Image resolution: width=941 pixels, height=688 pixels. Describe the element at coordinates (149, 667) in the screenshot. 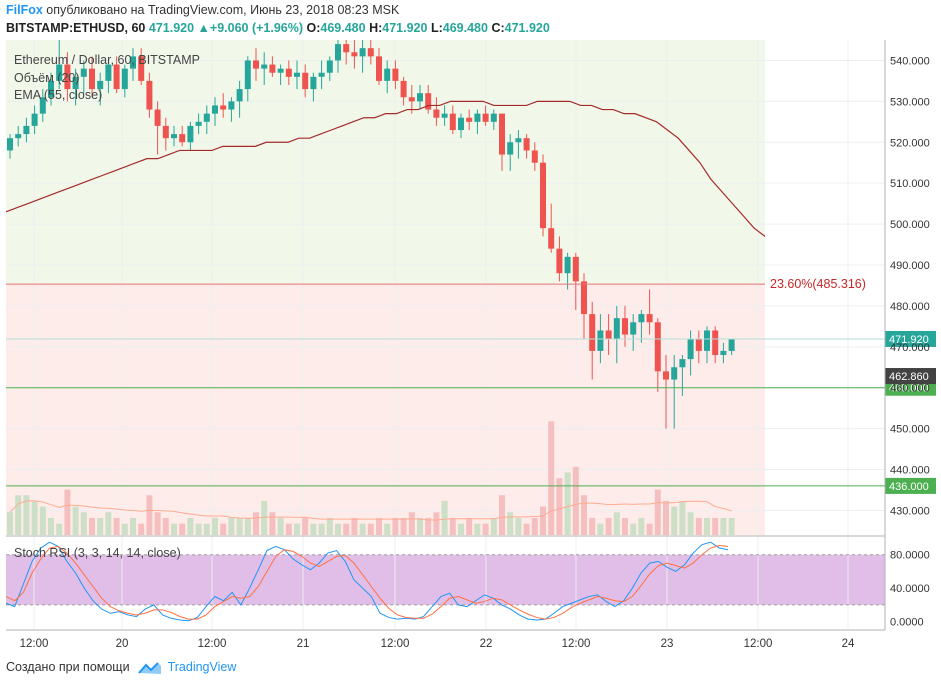

I see `tradingview-logo-icon` at that location.